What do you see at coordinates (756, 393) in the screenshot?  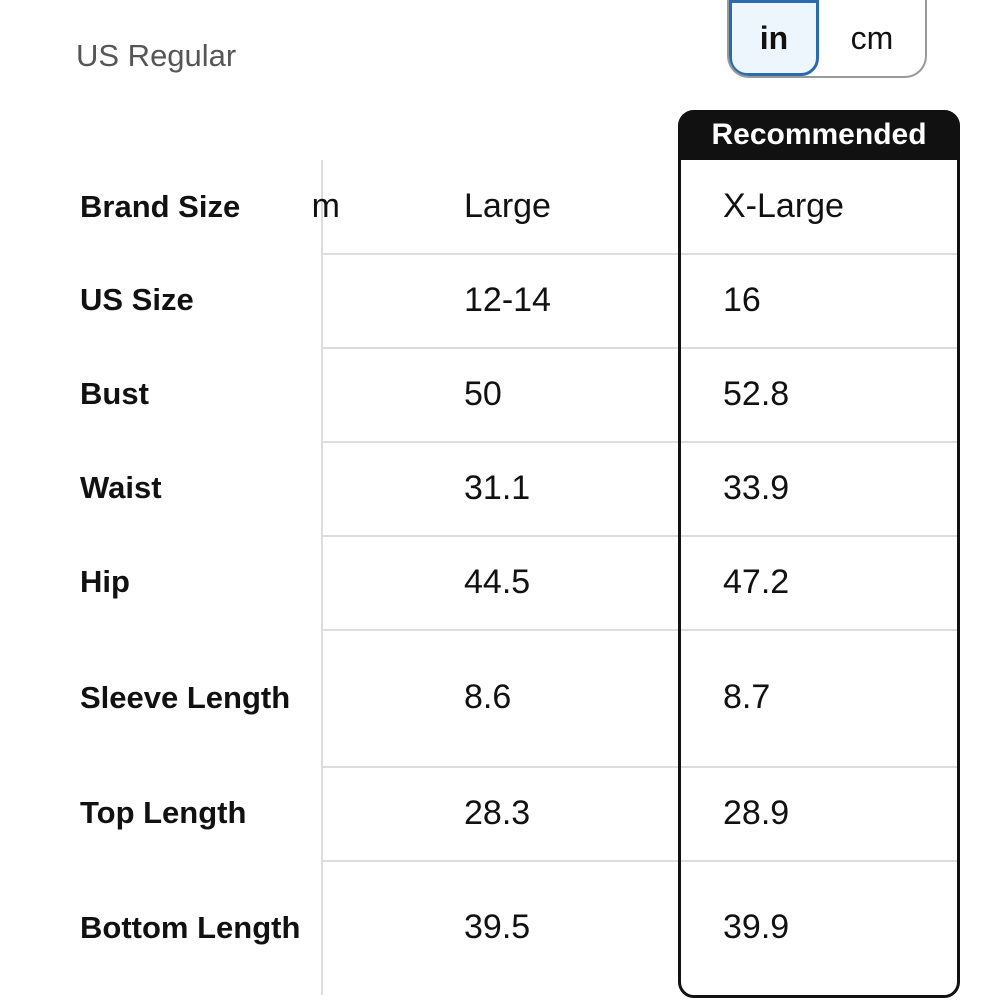 I see `cell-value: 52.8` at bounding box center [756, 393].